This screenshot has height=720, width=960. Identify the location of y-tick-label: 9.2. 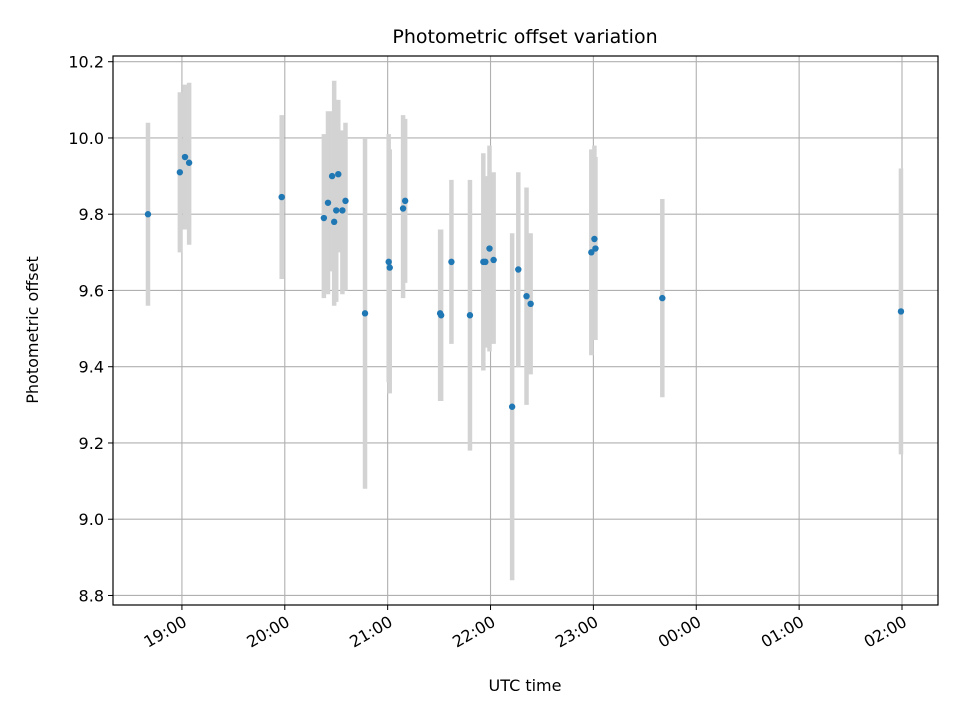
(91, 443).